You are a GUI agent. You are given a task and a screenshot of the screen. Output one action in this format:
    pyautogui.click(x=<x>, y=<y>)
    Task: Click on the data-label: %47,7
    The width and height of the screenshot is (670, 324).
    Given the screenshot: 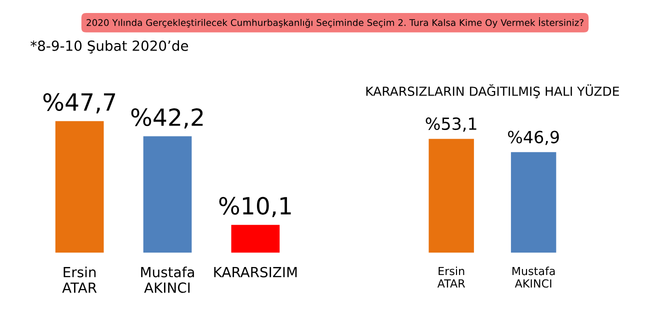 What is the action you would take?
    pyautogui.click(x=79, y=103)
    